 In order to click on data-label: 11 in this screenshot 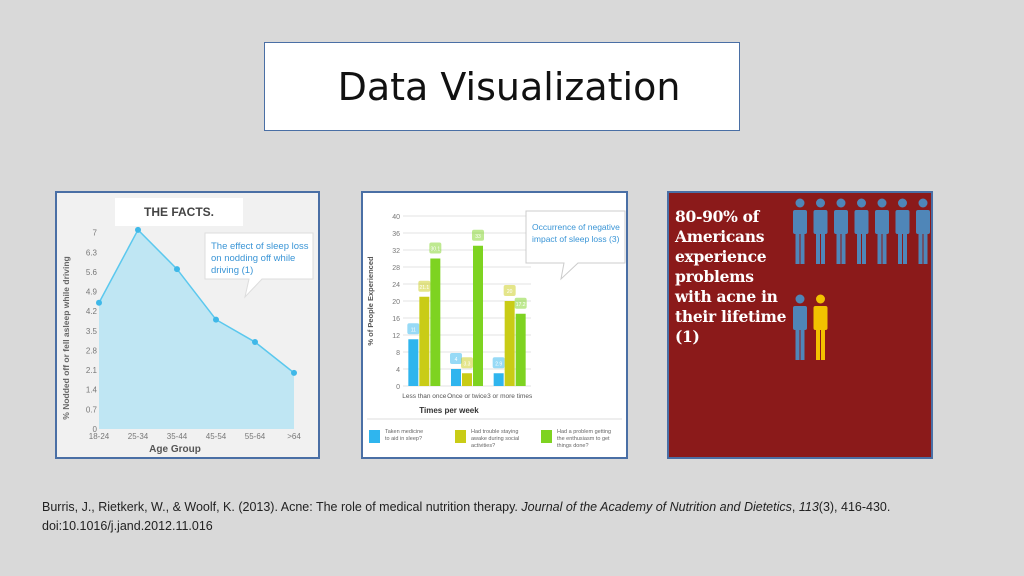, I will do `click(413, 330)`.